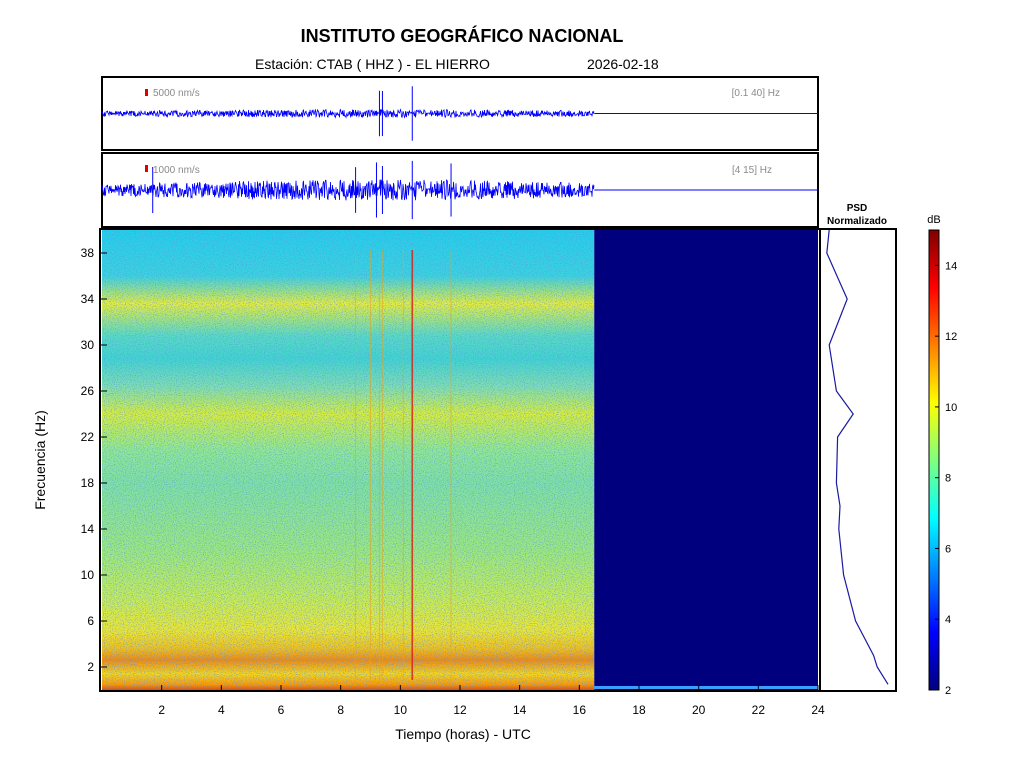  I want to click on psd-title-line2: Normalizado, so click(857, 221).